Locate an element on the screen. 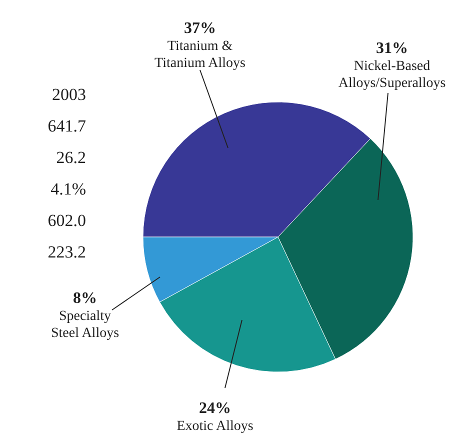  text: 2003 is located at coordinates (69, 94).